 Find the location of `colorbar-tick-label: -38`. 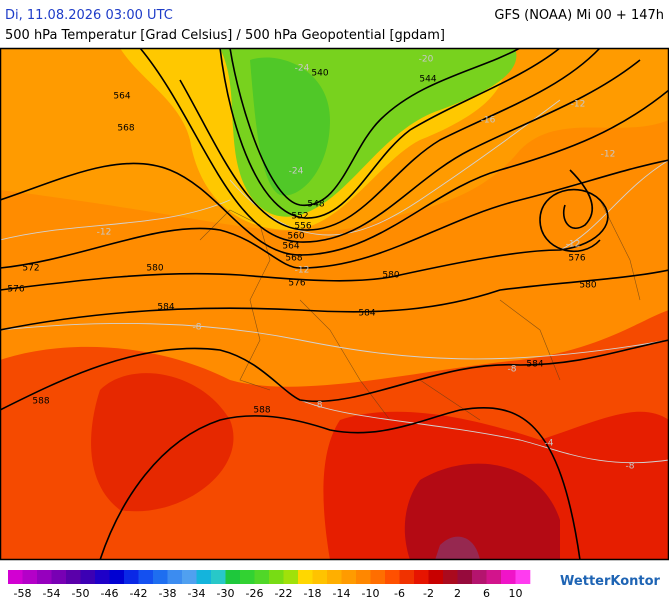

colorbar-tick-label: -38 is located at coordinates (168, 593).